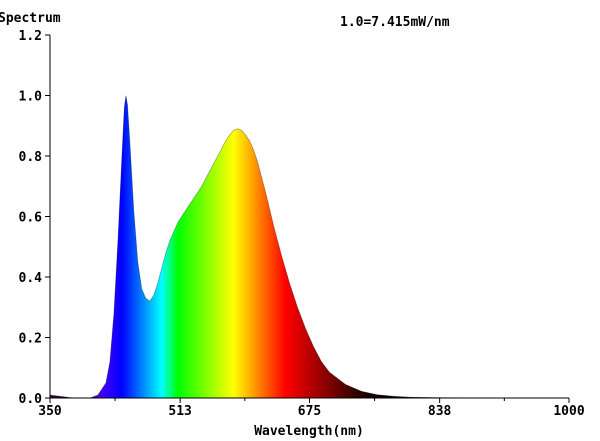  I want to click on scale-annotation: 1.0=7.415mW/nm, so click(395, 22).